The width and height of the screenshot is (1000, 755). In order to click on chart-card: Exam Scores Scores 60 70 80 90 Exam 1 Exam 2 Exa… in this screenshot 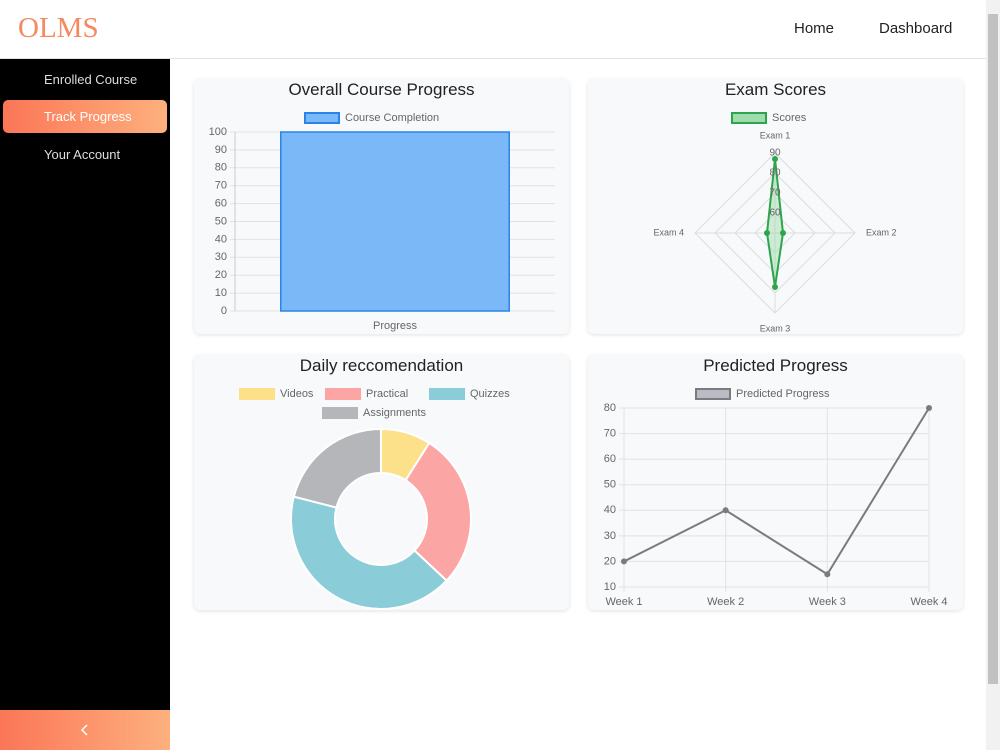, I will do `click(775, 206)`.